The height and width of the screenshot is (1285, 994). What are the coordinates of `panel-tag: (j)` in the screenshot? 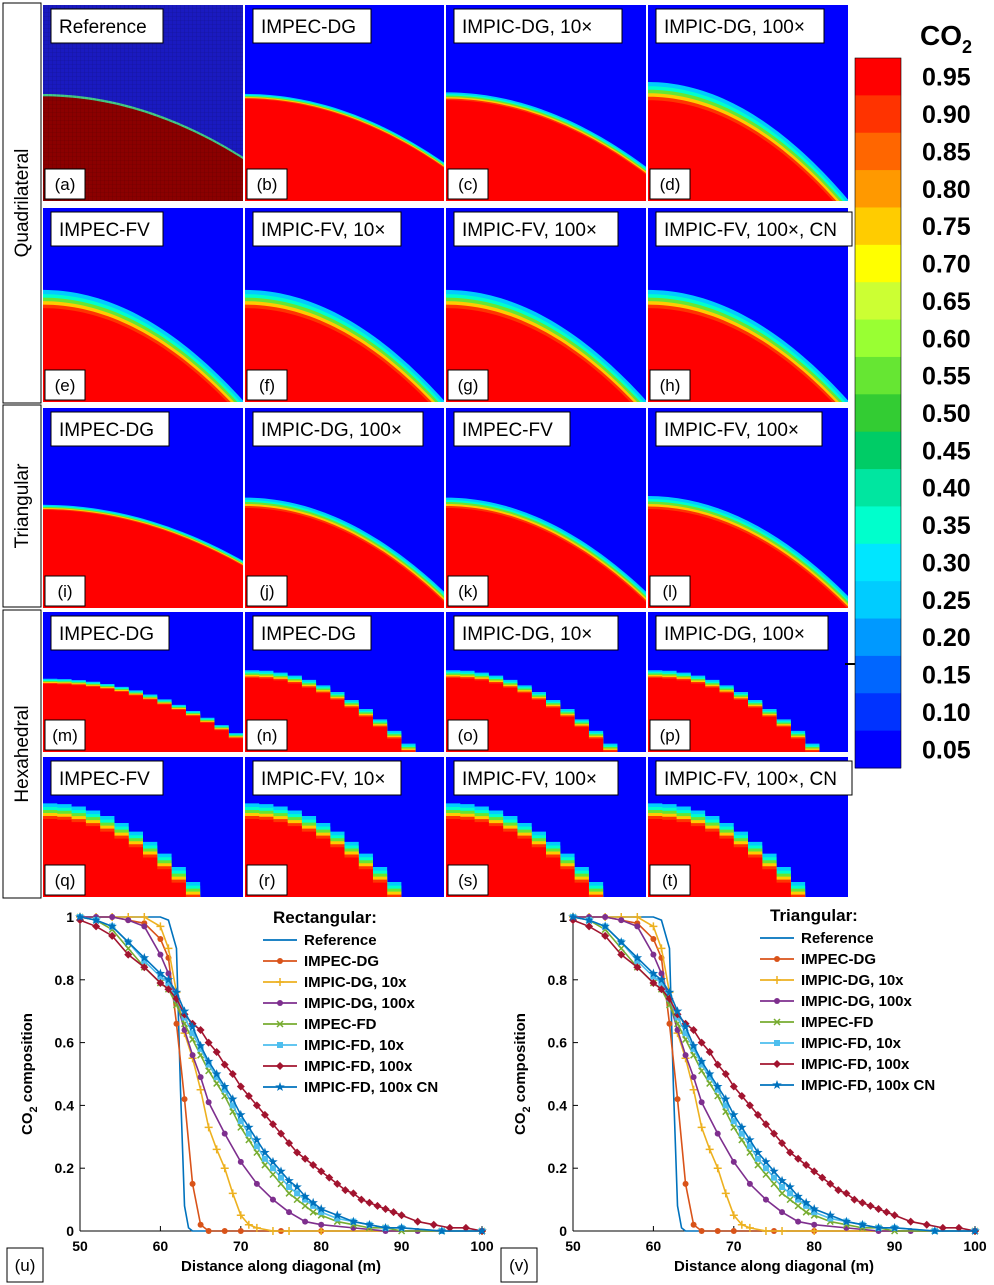 It's located at (266, 591).